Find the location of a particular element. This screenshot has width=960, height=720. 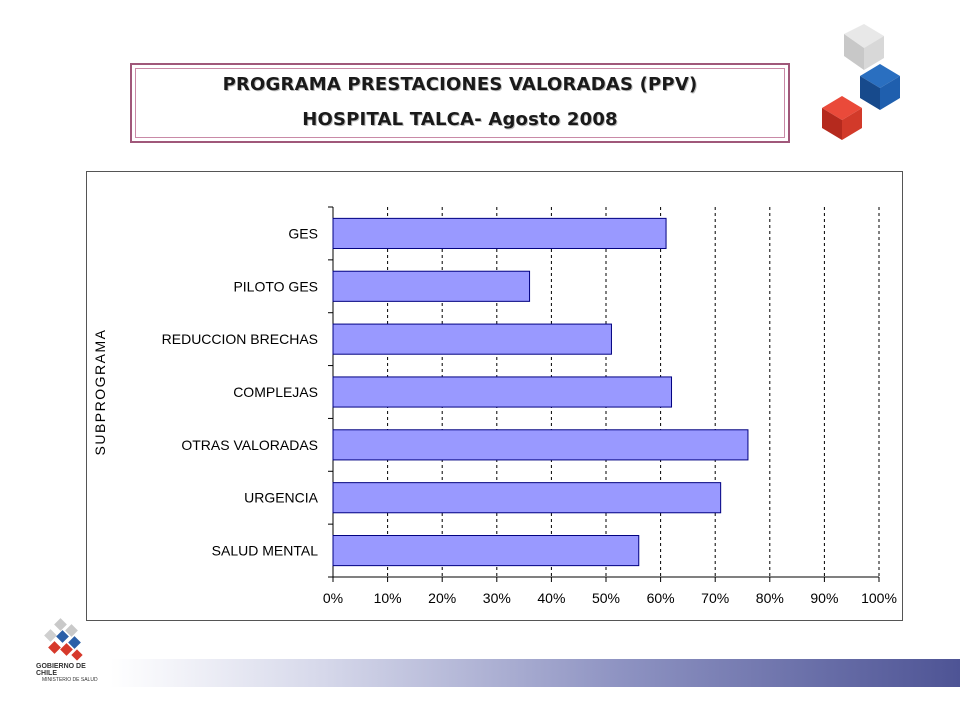

ministry-name: MINISTERIO DE SALUD is located at coordinates (70, 680).